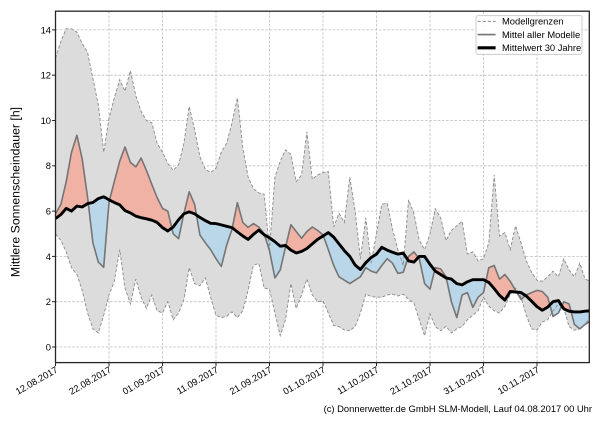  I want to click on svg-text: Modellgrenzen, so click(533, 21).